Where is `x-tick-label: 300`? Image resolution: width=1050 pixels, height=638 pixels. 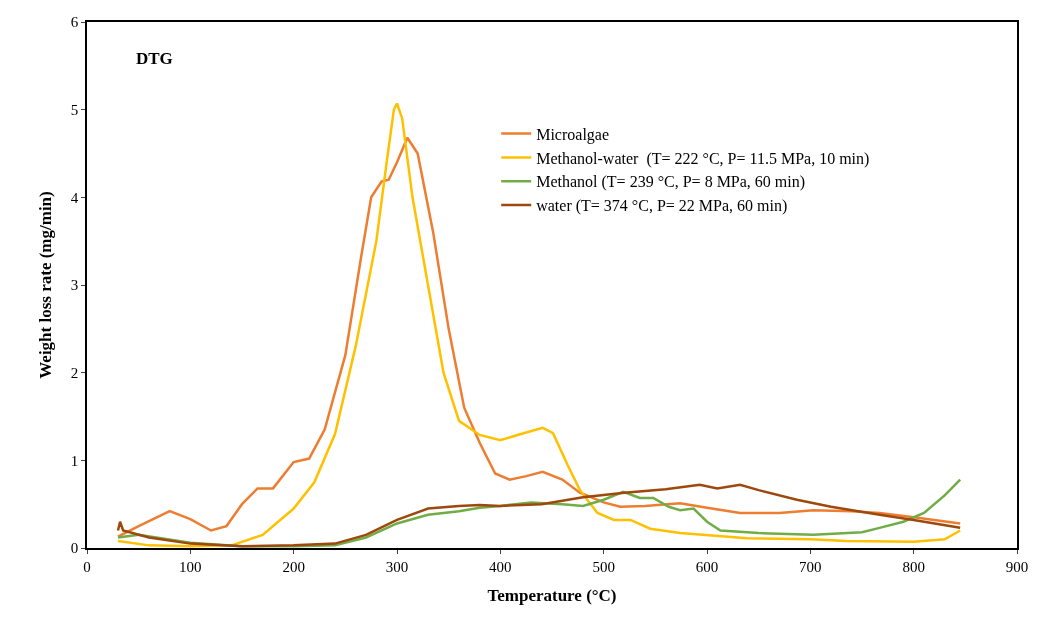 x-tick-label: 300 is located at coordinates (397, 566).